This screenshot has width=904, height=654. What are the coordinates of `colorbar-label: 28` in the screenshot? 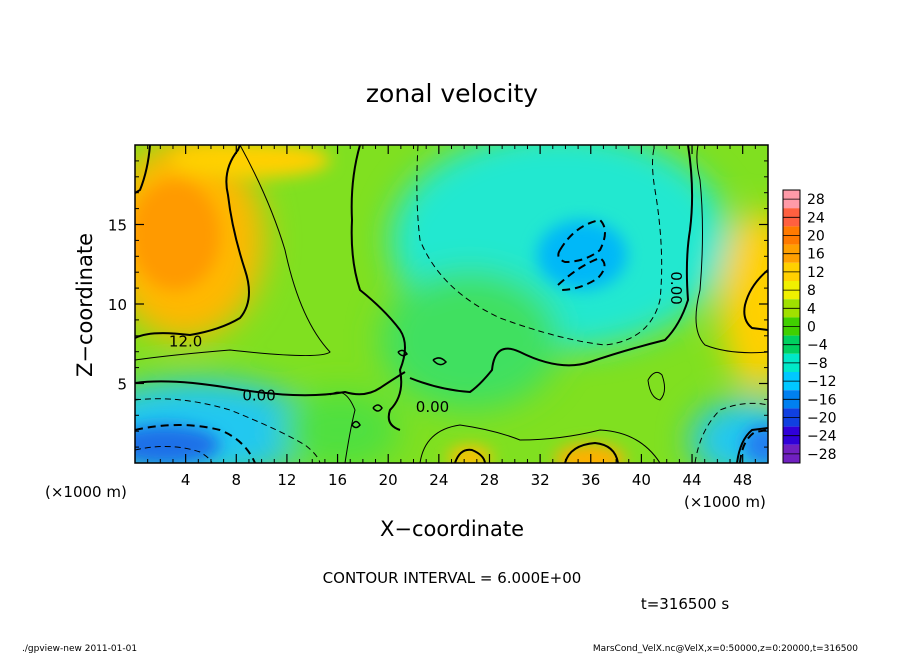 It's located at (816, 200).